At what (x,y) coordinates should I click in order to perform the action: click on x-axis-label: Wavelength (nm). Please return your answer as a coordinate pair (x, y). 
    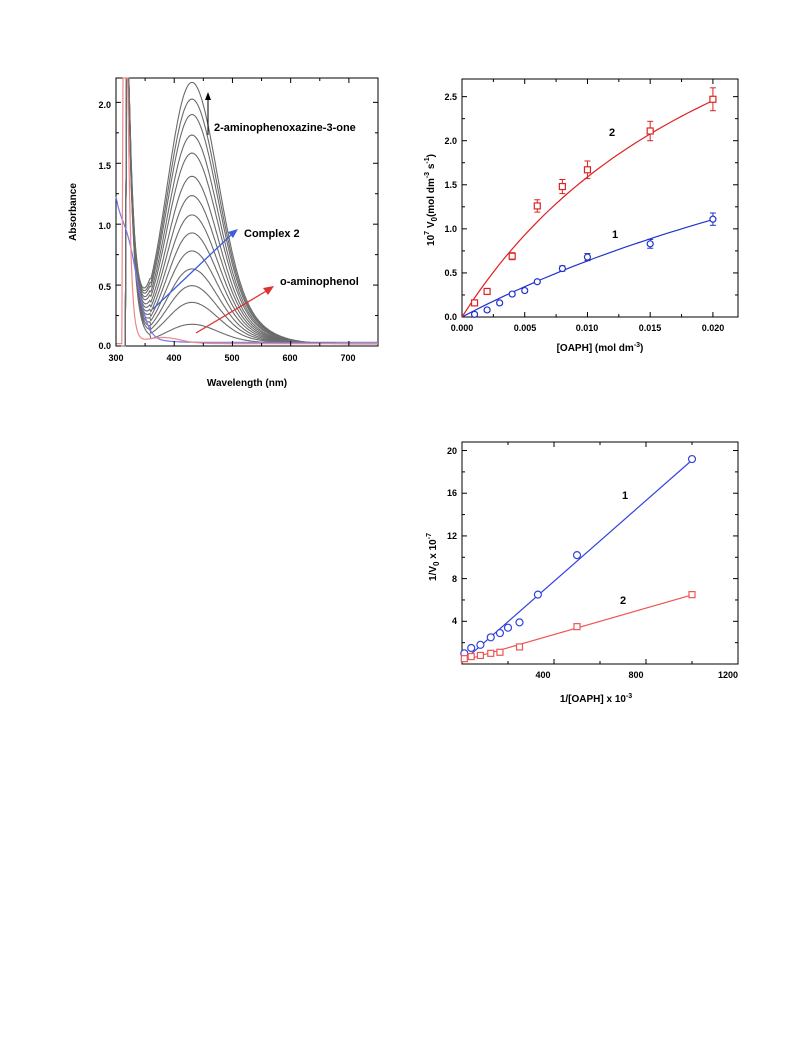
    Looking at the image, I should click on (247, 383).